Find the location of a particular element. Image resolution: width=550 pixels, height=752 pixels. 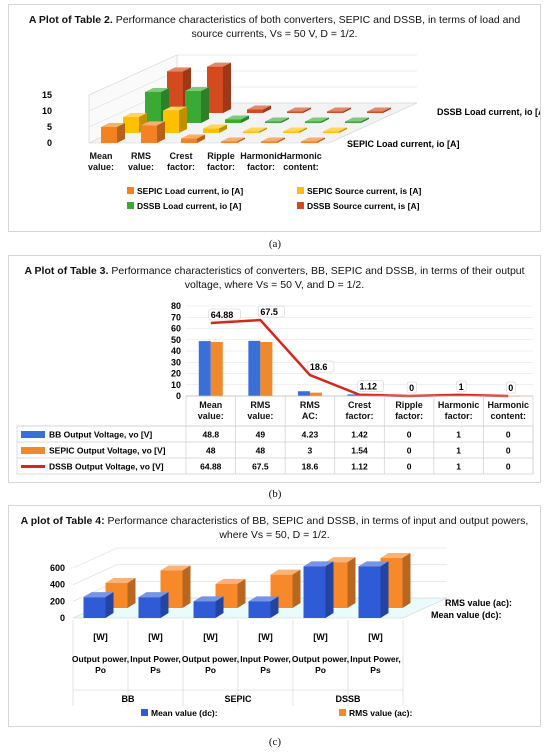

table-cell-b: 1.12 is located at coordinates (359, 467).